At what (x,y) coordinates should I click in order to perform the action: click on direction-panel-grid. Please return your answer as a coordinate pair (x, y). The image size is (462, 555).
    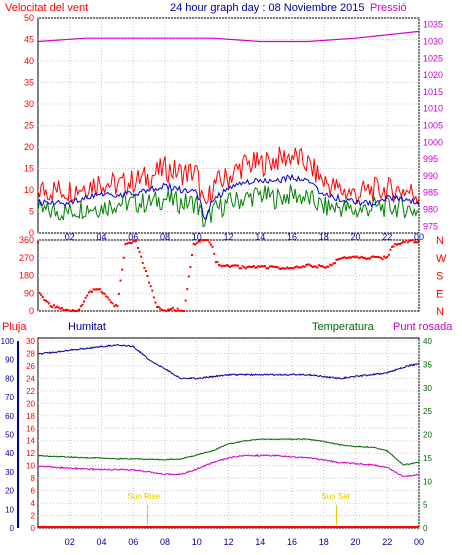
    Looking at the image, I should click on (229, 275).